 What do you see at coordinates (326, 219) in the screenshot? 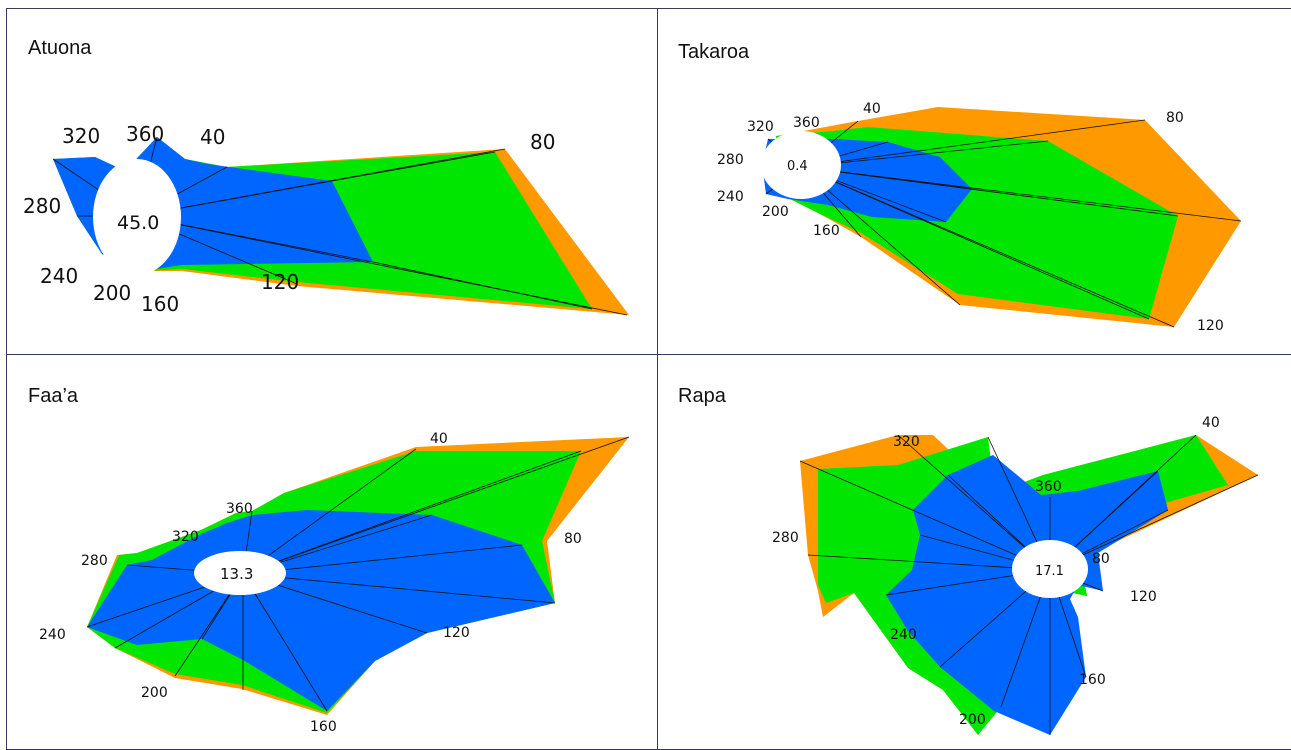
I see `wind-rose-atuona: 45.0 40 80 120 160 200 240 280 320 360` at bounding box center [326, 219].